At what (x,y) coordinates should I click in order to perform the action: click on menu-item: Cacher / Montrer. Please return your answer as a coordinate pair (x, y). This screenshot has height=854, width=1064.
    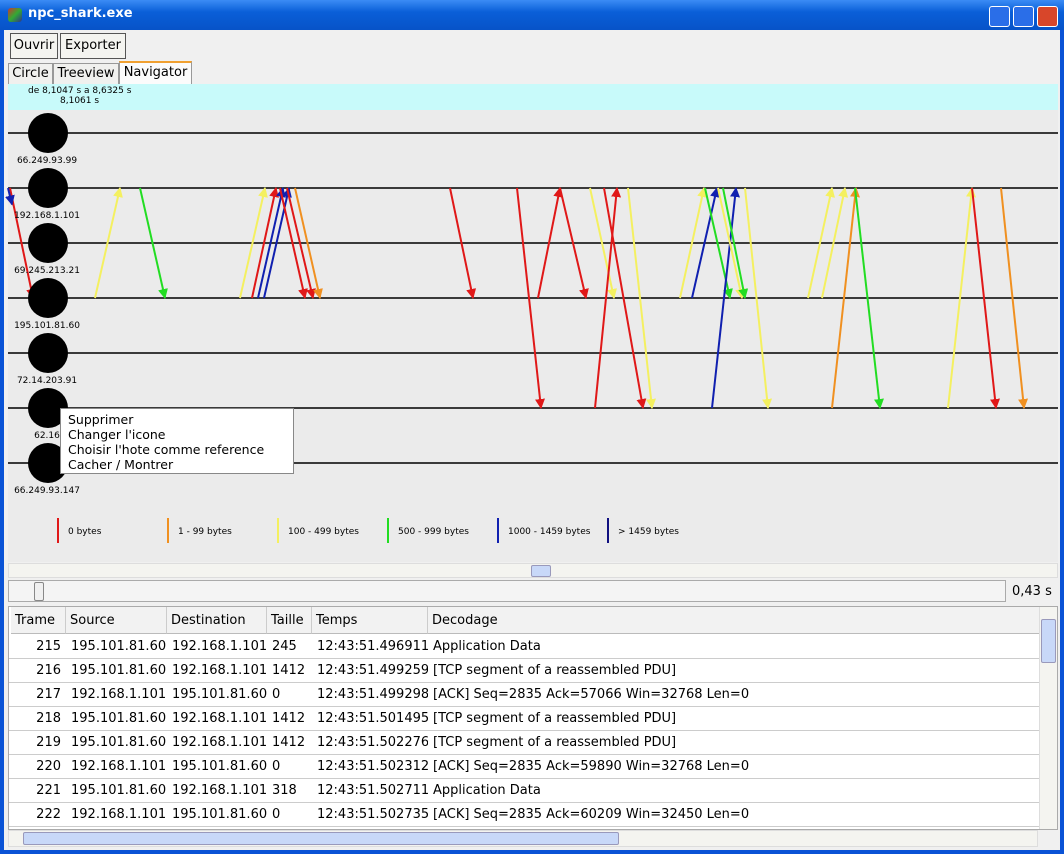
    Looking at the image, I should click on (121, 464).